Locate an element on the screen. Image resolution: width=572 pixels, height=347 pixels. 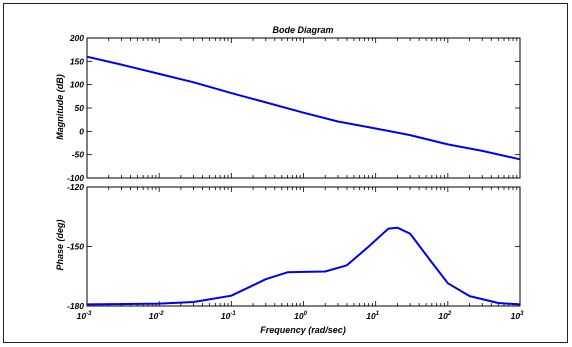
x-tick-label: 10⁻² is located at coordinates (156, 316).